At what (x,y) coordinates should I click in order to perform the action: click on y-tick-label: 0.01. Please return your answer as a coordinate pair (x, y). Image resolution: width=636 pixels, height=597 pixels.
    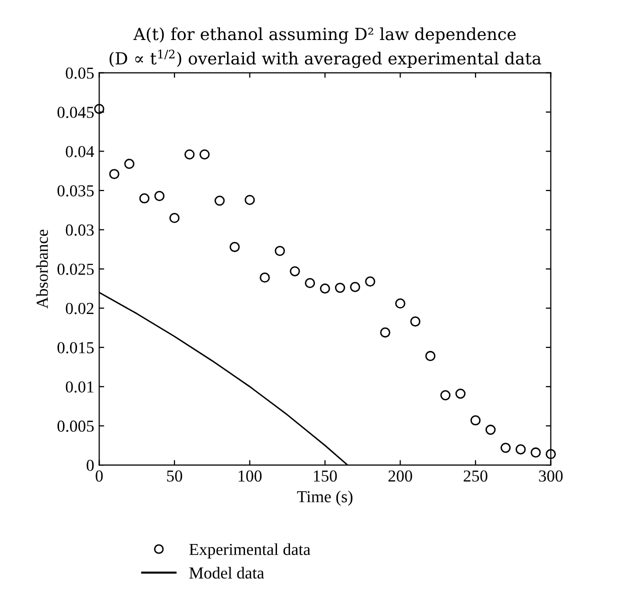
    Looking at the image, I should click on (80, 387).